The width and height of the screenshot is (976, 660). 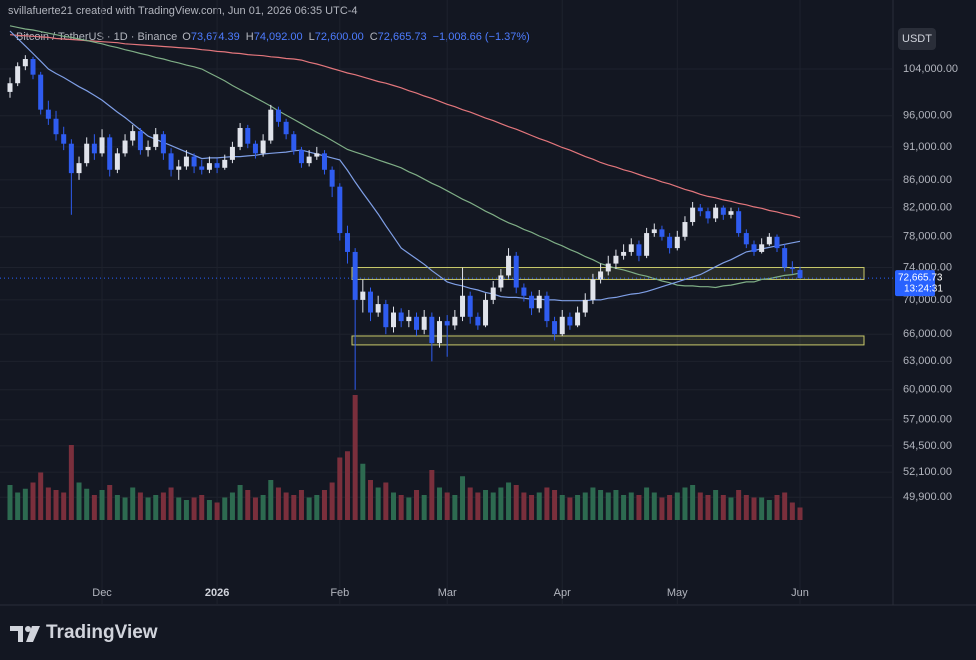 What do you see at coordinates (25, 634) in the screenshot?
I see `brand-logo` at bounding box center [25, 634].